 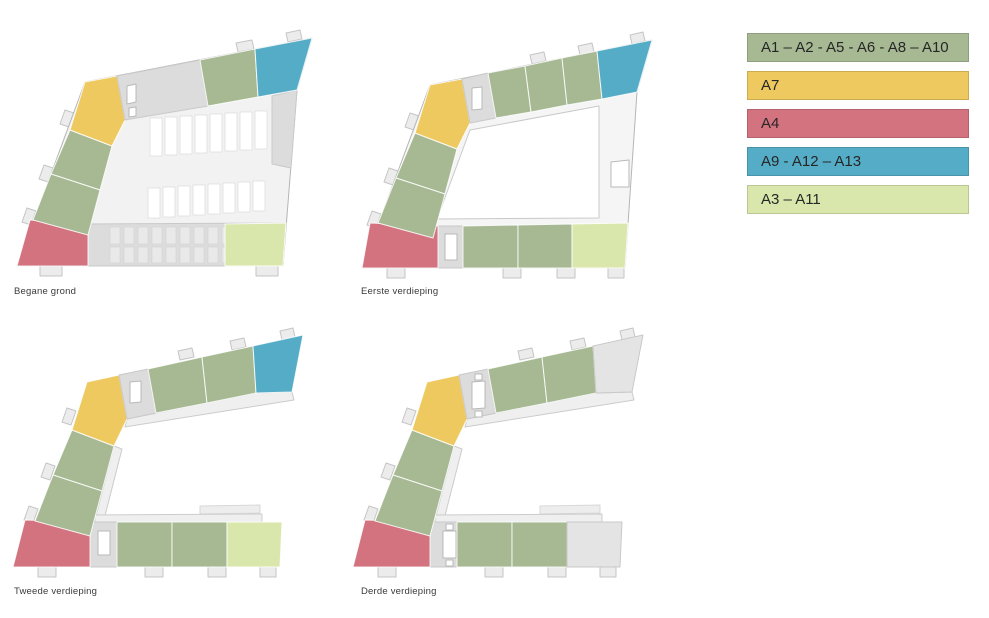 I want to click on floor-plan-label: Eerste verdieping, so click(x=400, y=291).